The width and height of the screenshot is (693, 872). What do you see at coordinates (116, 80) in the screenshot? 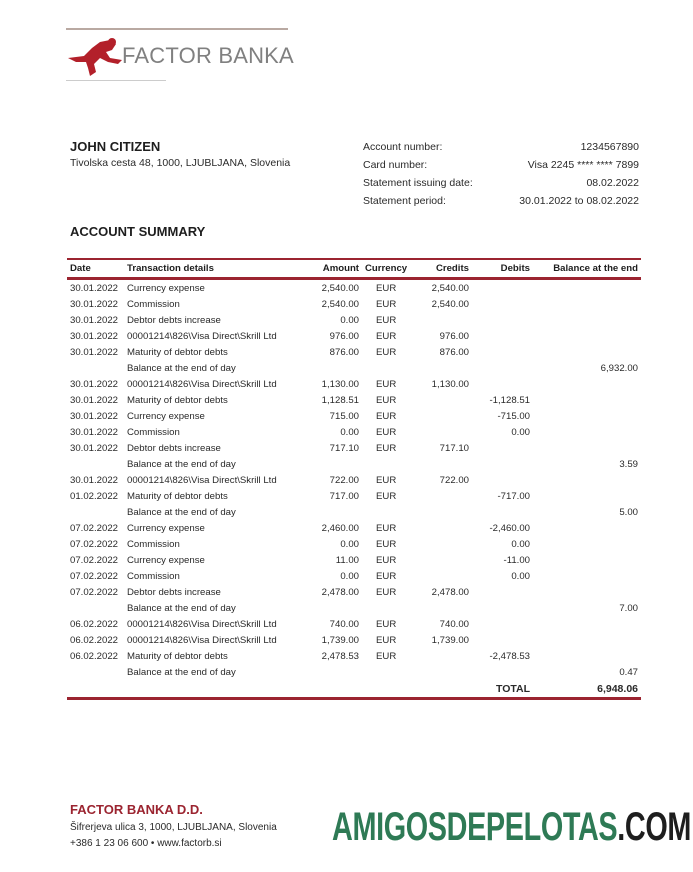
I see `logo-underline` at bounding box center [116, 80].